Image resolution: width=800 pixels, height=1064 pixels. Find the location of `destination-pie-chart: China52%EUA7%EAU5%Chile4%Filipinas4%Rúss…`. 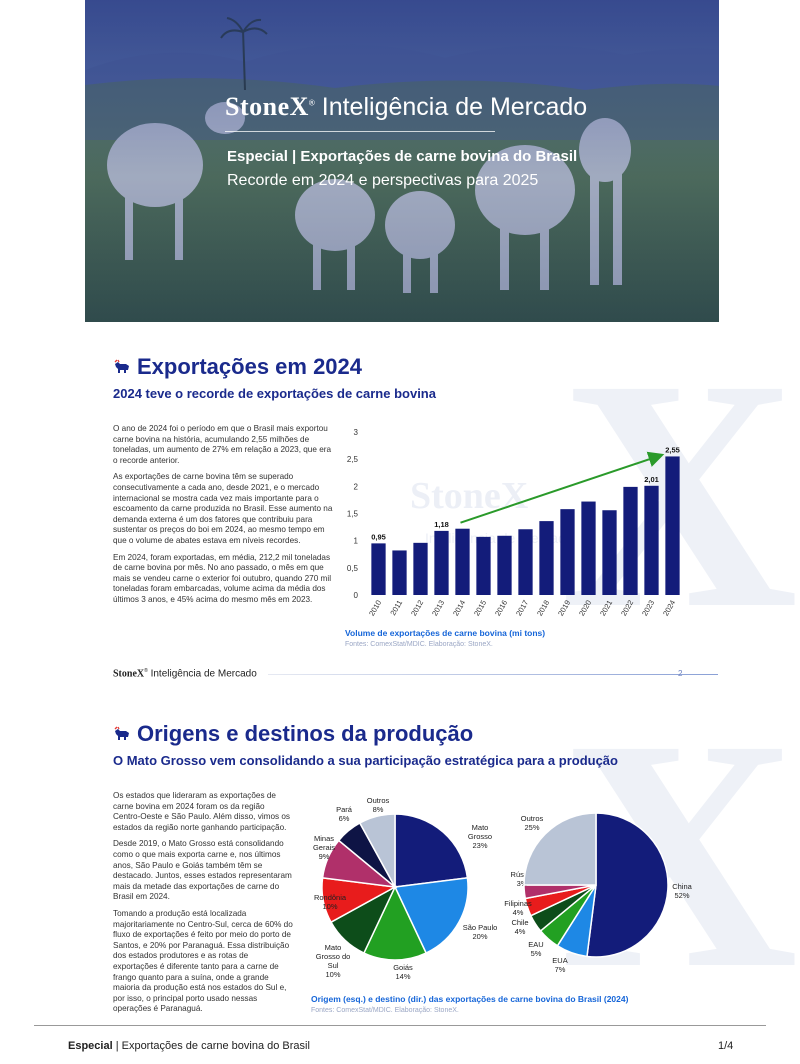

destination-pie-chart: China52%EUA7%EAU5%Chile4%Filipinas4%Rúss… is located at coordinates (598, 893).